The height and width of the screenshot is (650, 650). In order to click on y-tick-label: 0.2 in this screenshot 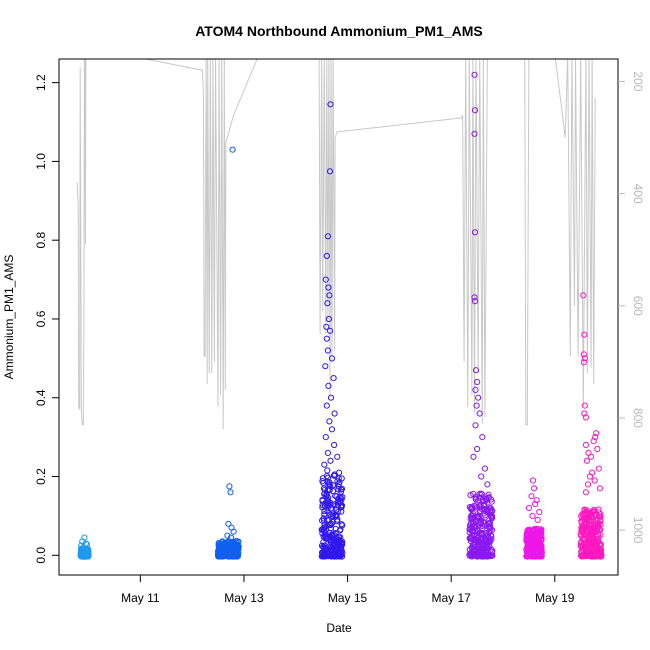, I will do `click(41, 476)`.